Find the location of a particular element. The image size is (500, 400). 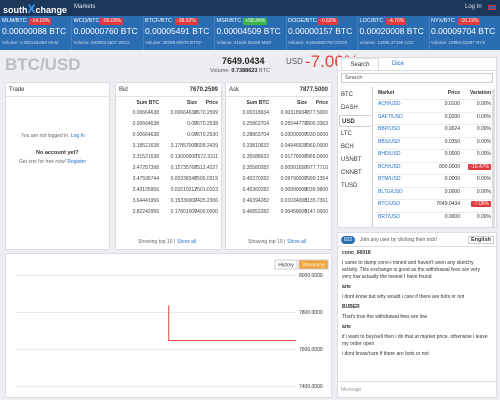

ticker-change: -14.16% is located at coordinates (40, 21).